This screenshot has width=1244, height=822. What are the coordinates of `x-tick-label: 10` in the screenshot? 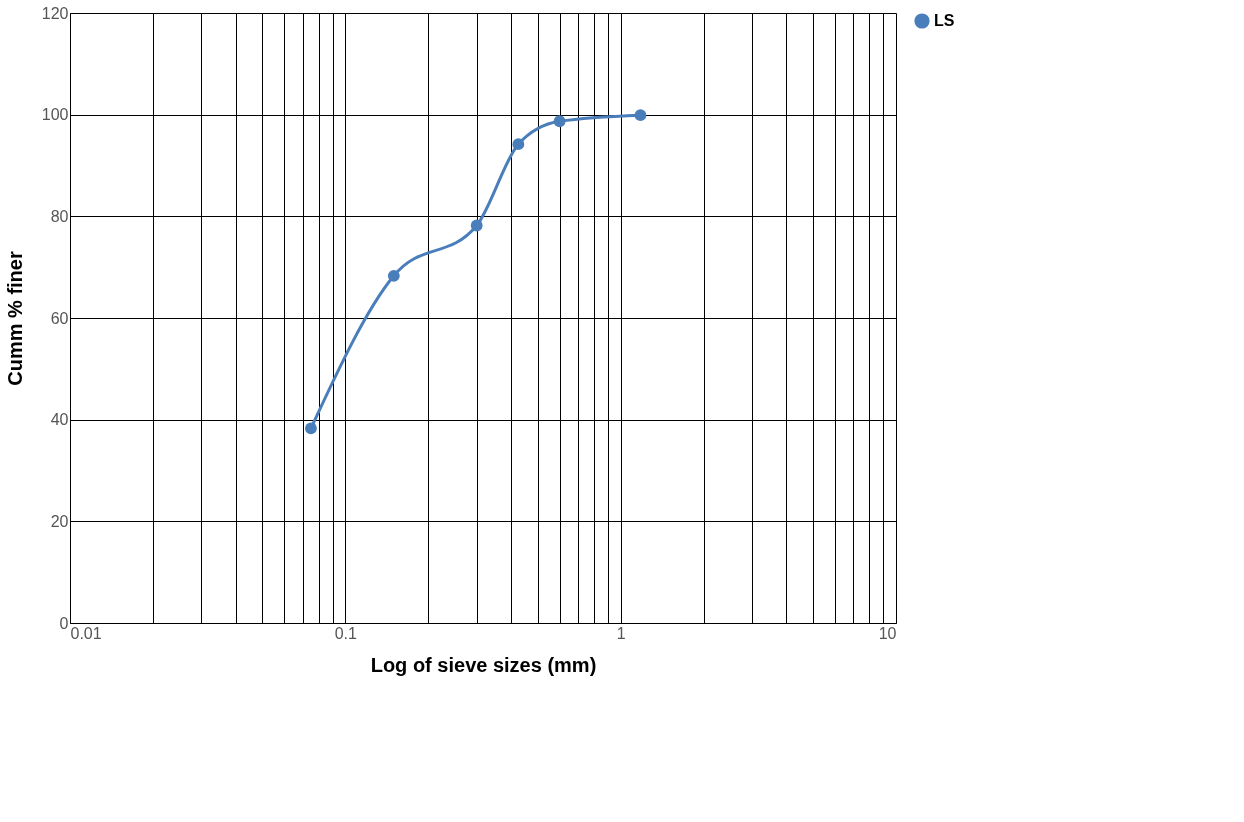 It's located at (887, 633).